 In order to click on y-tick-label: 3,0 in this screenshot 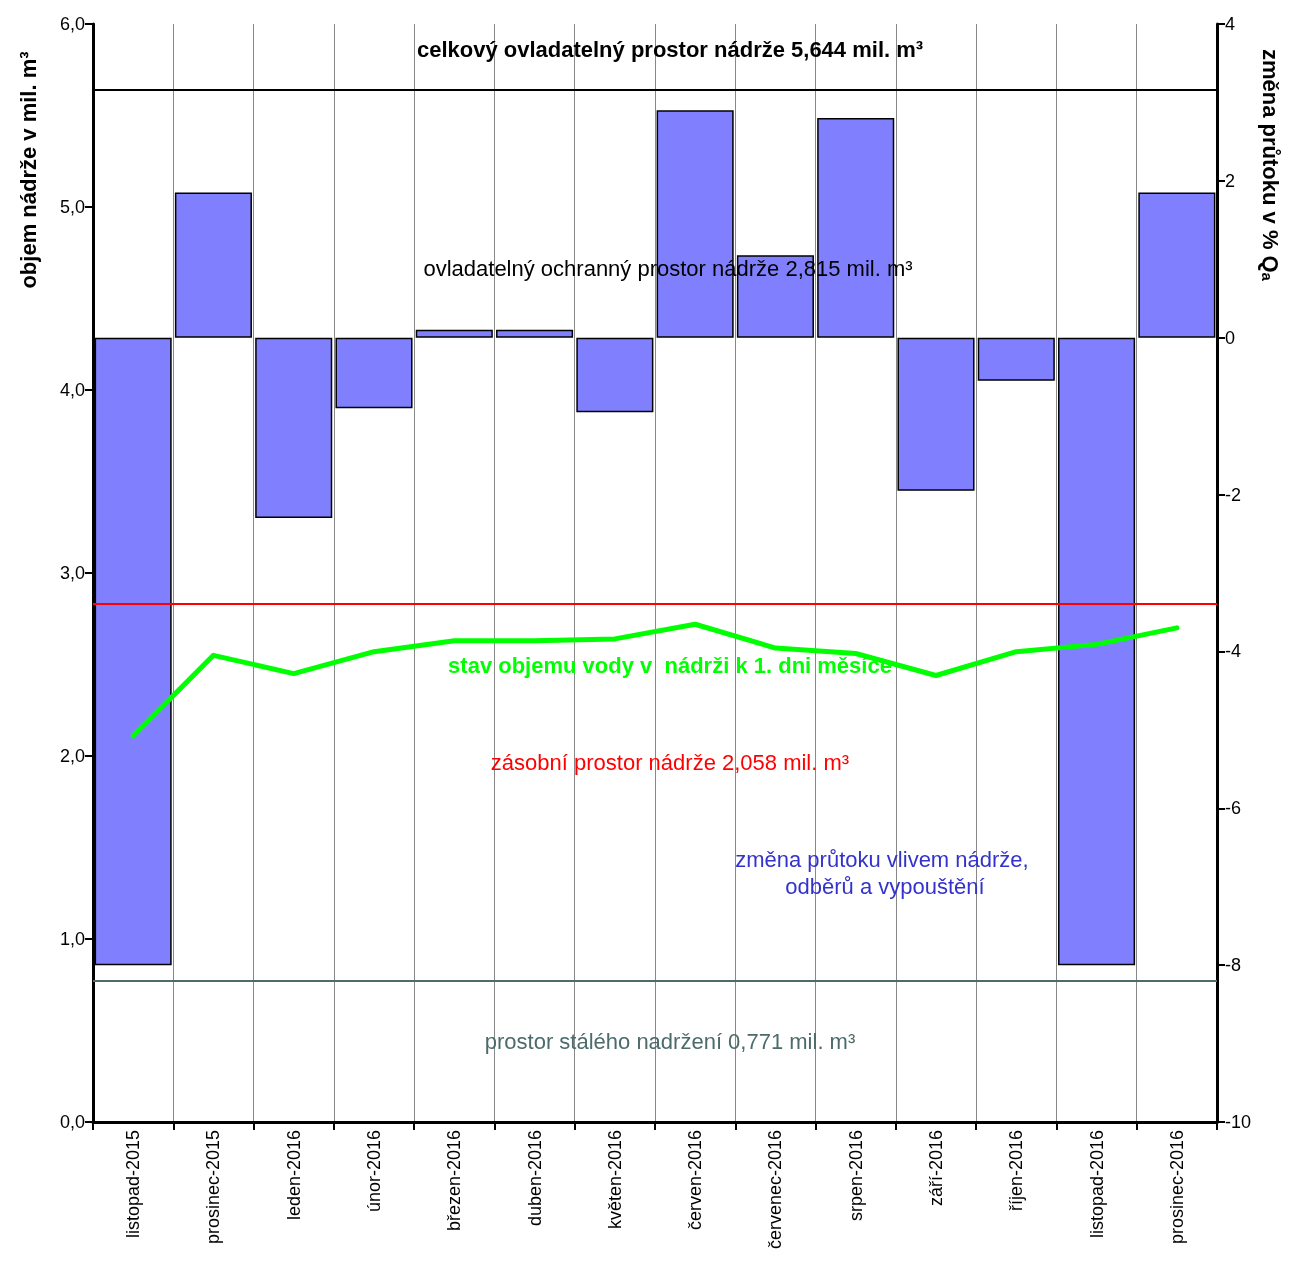, I will do `click(72, 573)`.